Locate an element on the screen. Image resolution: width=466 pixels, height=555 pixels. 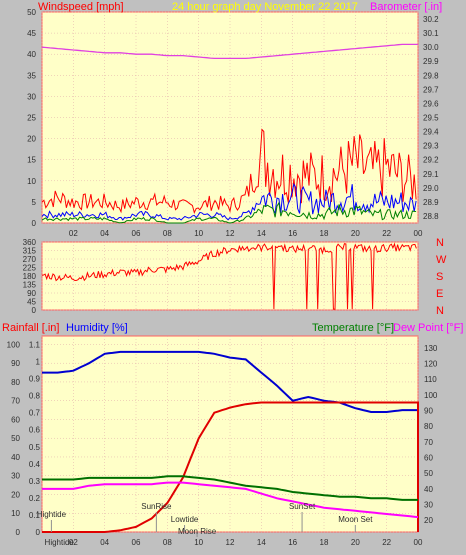
y-tick-label-right: 30.0 is located at coordinates (431, 47).